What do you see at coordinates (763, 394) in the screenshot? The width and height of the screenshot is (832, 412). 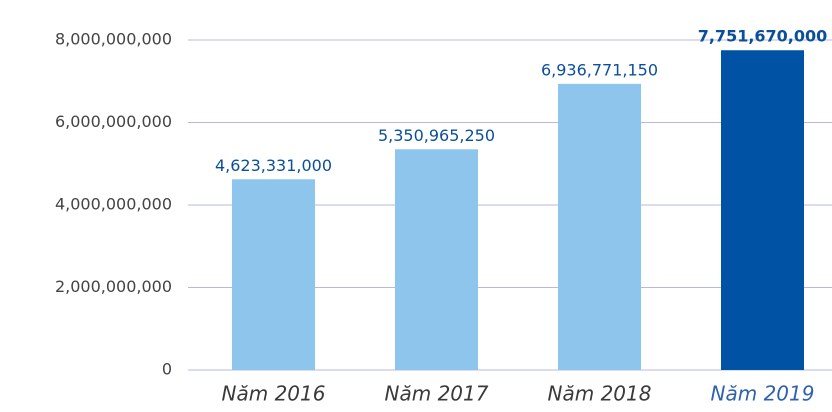 I see `x-tick-label: Năm 2019` at bounding box center [763, 394].